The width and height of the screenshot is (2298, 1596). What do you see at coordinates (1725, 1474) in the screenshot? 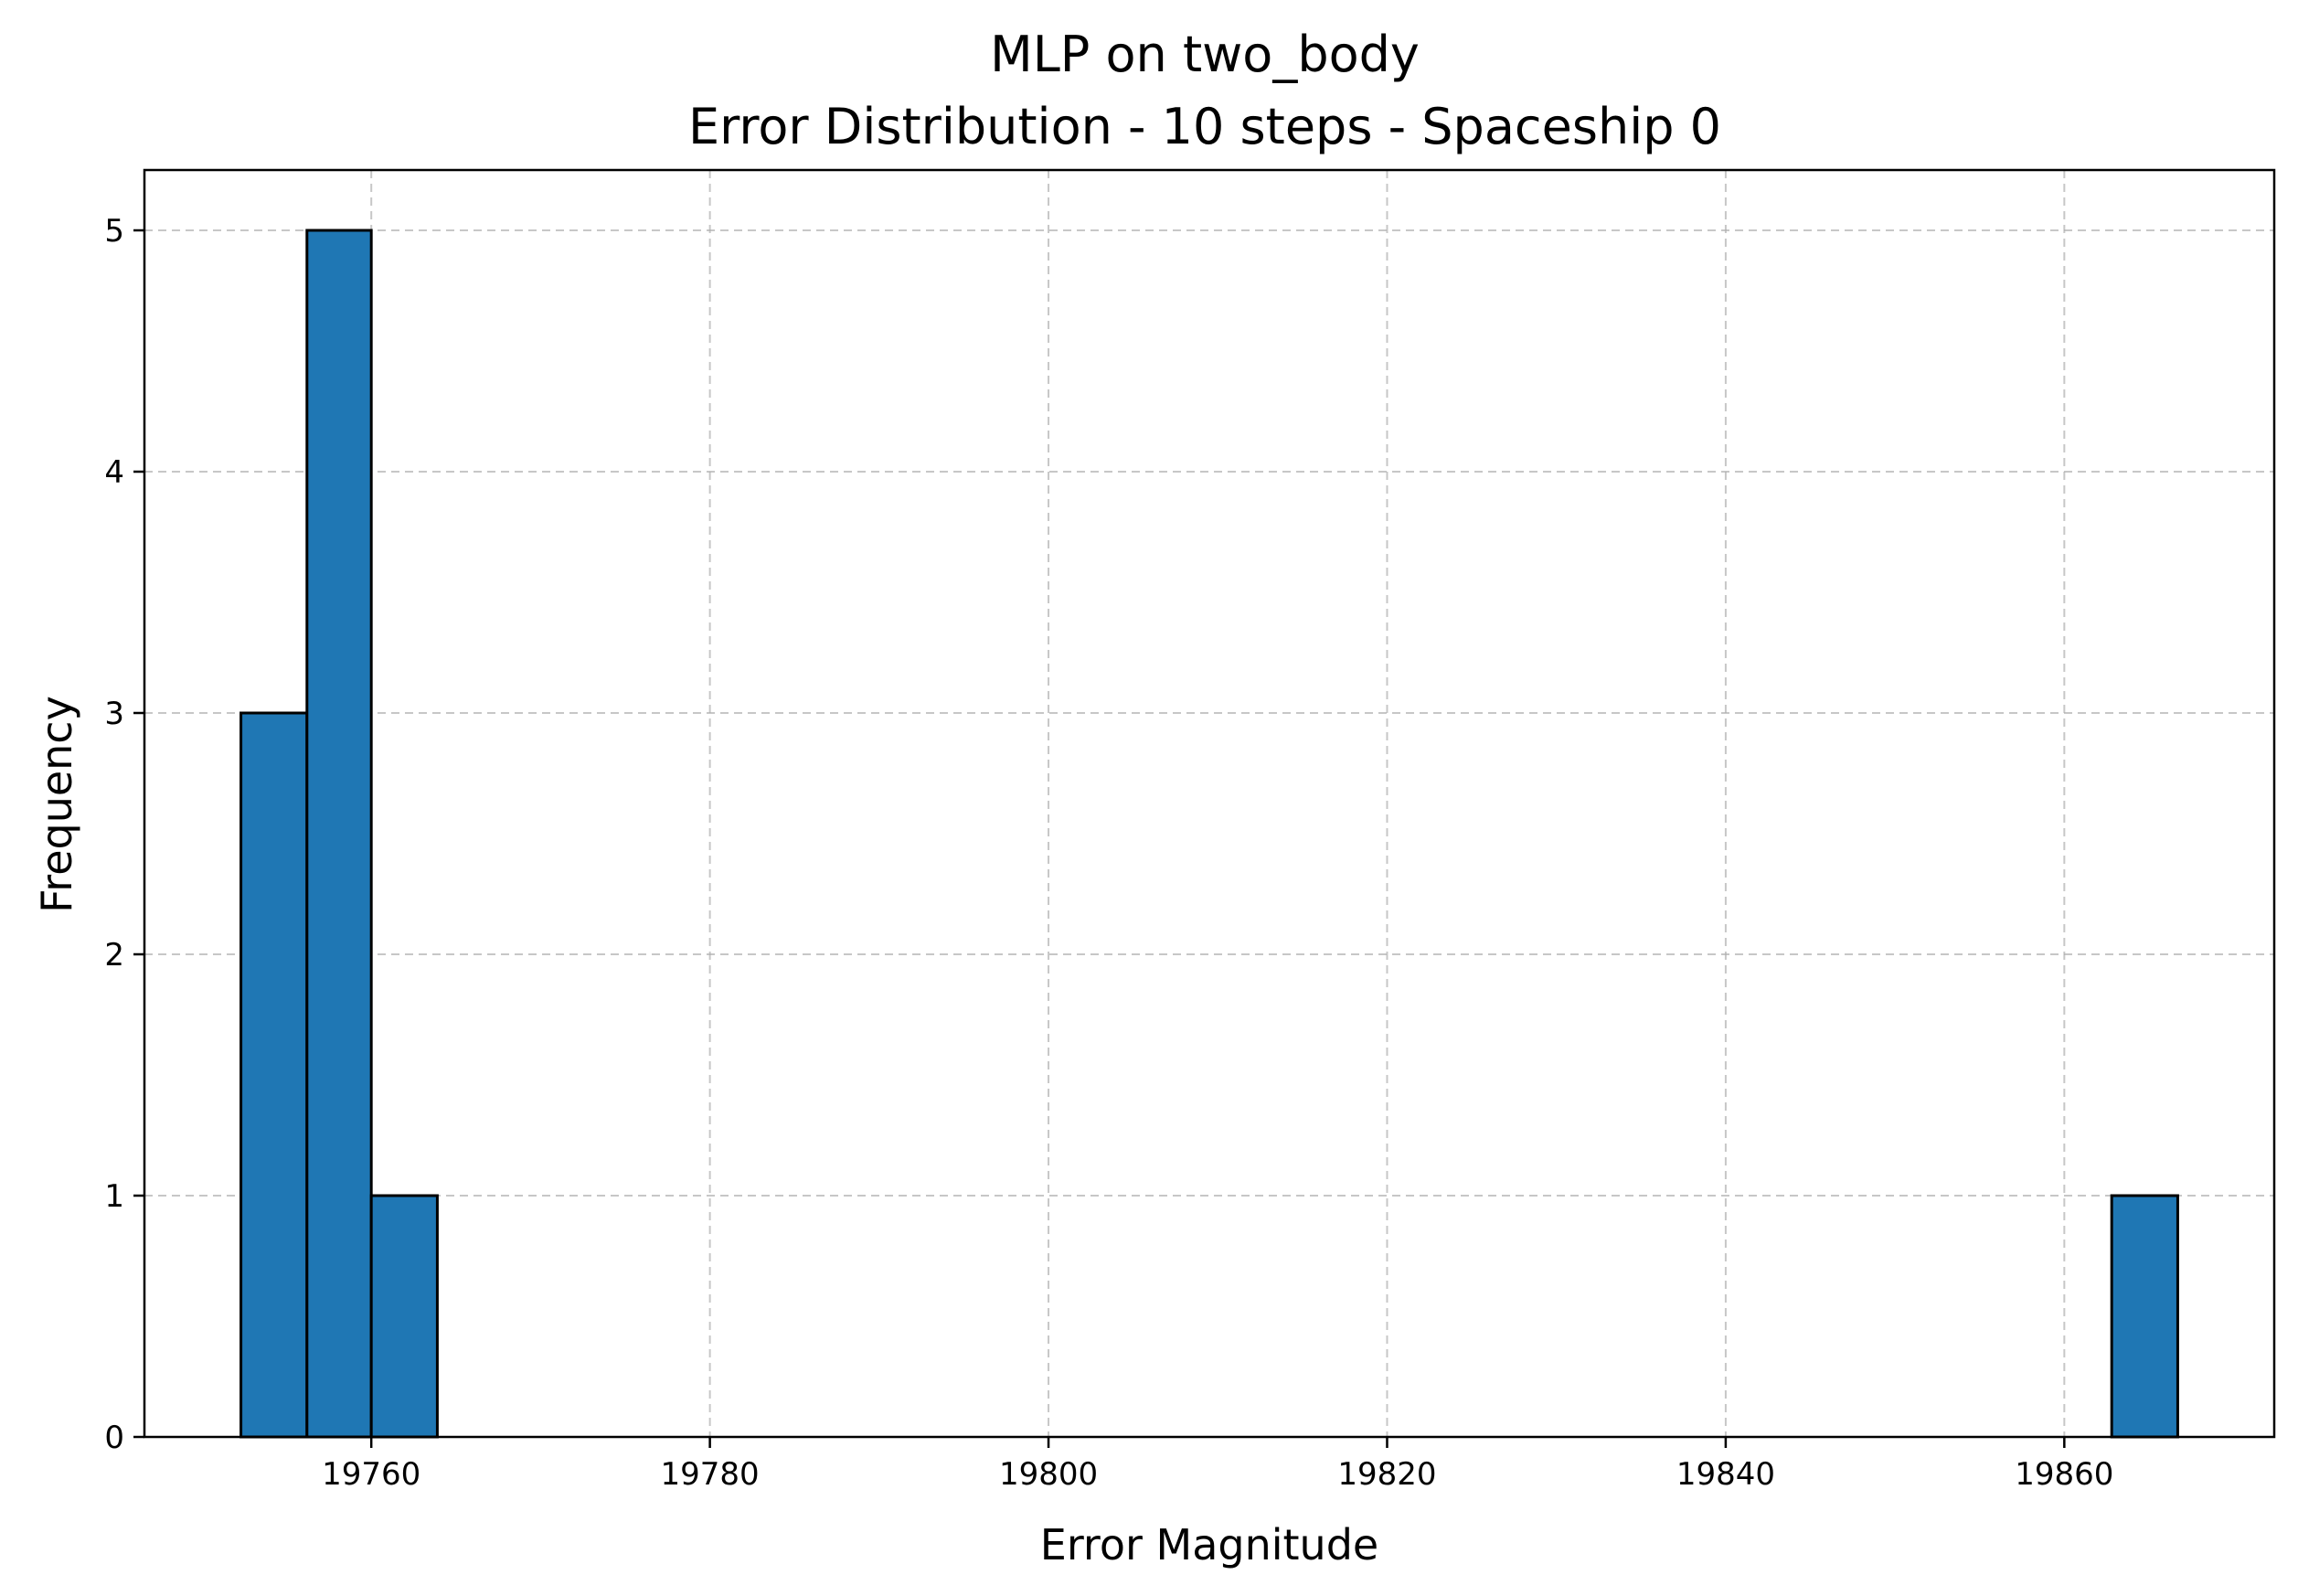
I see `x-tick-label-4: 19840` at bounding box center [1725, 1474].